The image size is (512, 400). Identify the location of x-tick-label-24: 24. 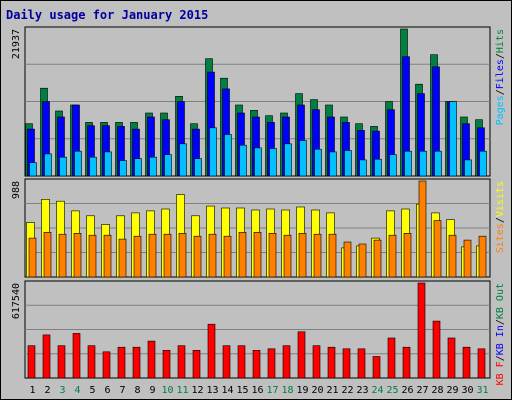
(377, 390).